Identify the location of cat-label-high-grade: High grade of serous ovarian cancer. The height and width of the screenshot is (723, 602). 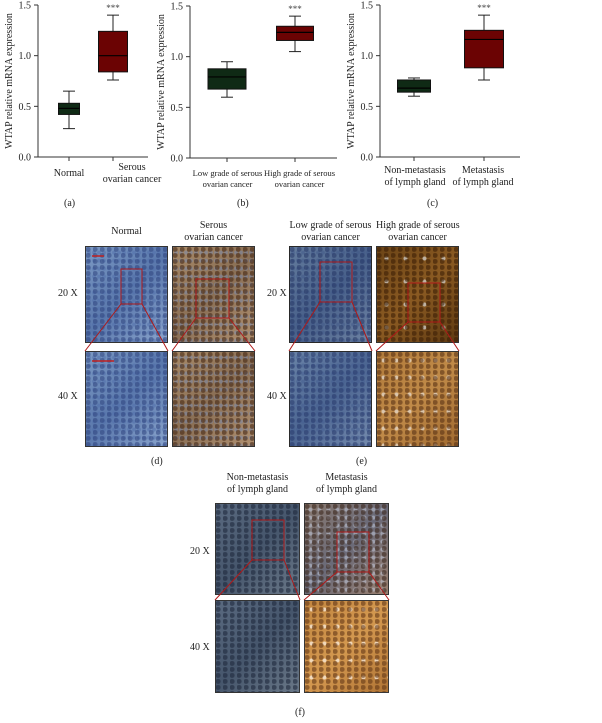
(299, 178).